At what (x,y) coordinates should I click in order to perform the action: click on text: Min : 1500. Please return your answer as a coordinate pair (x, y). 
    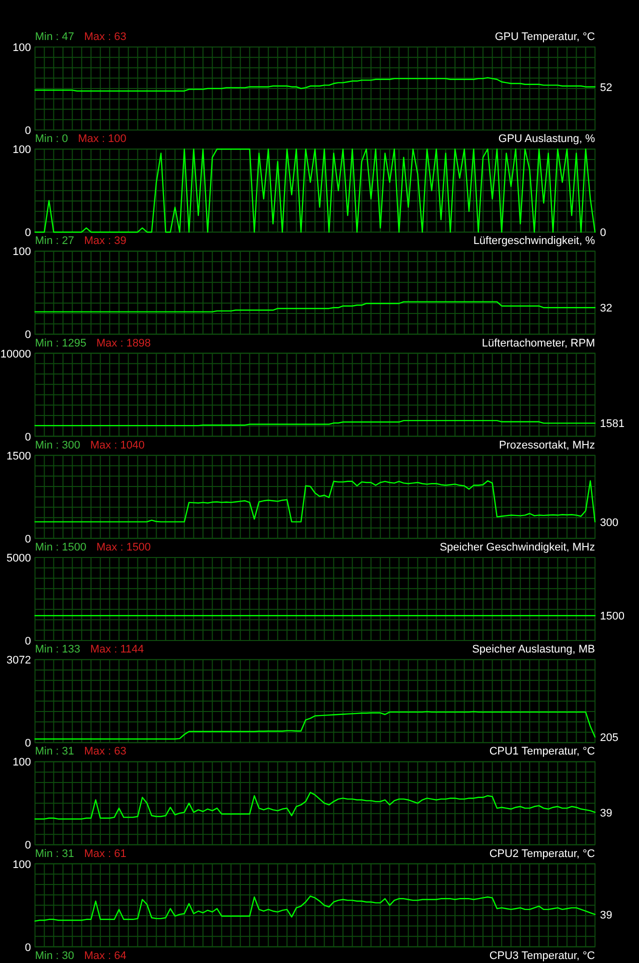
    Looking at the image, I should click on (60, 548).